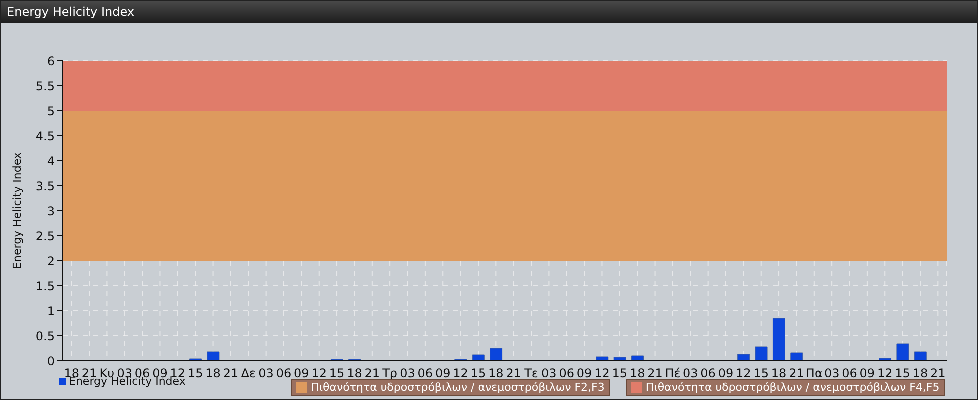 Image resolution: width=978 pixels, height=400 pixels. What do you see at coordinates (673, 373) in the screenshot?
I see `x-tick-label: Πέ` at bounding box center [673, 373].